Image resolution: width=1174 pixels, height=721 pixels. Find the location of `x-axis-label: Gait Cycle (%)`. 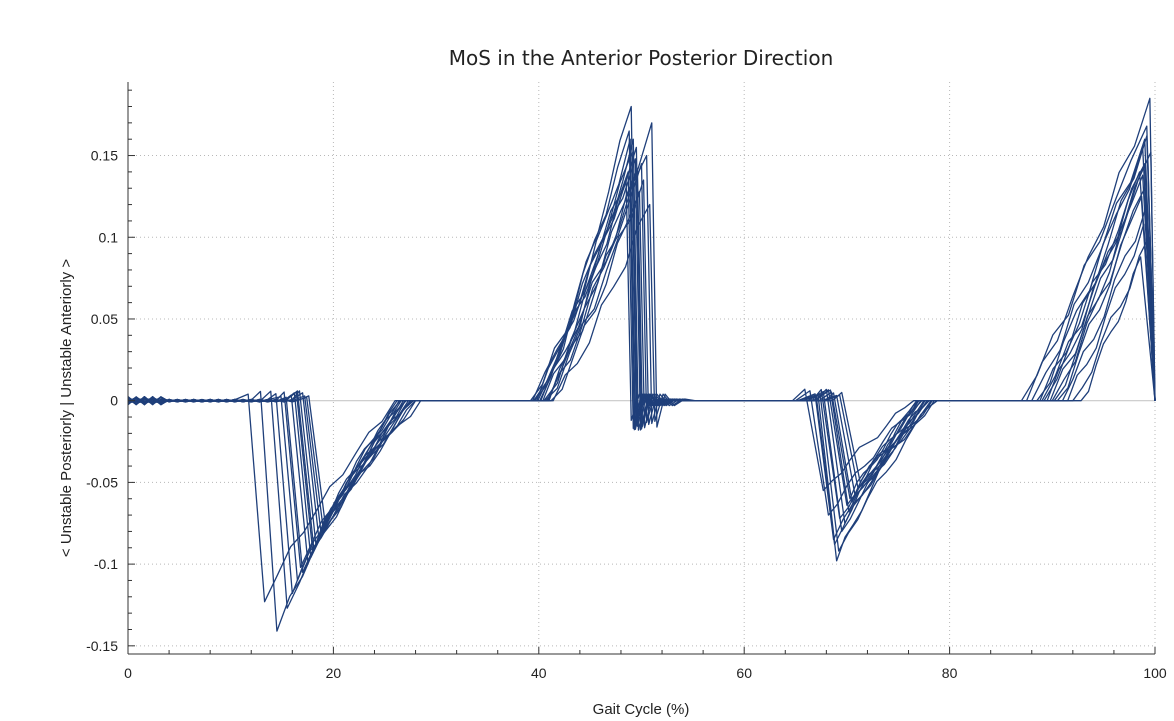

x-axis-label: Gait Cycle (%) is located at coordinates (641, 709).